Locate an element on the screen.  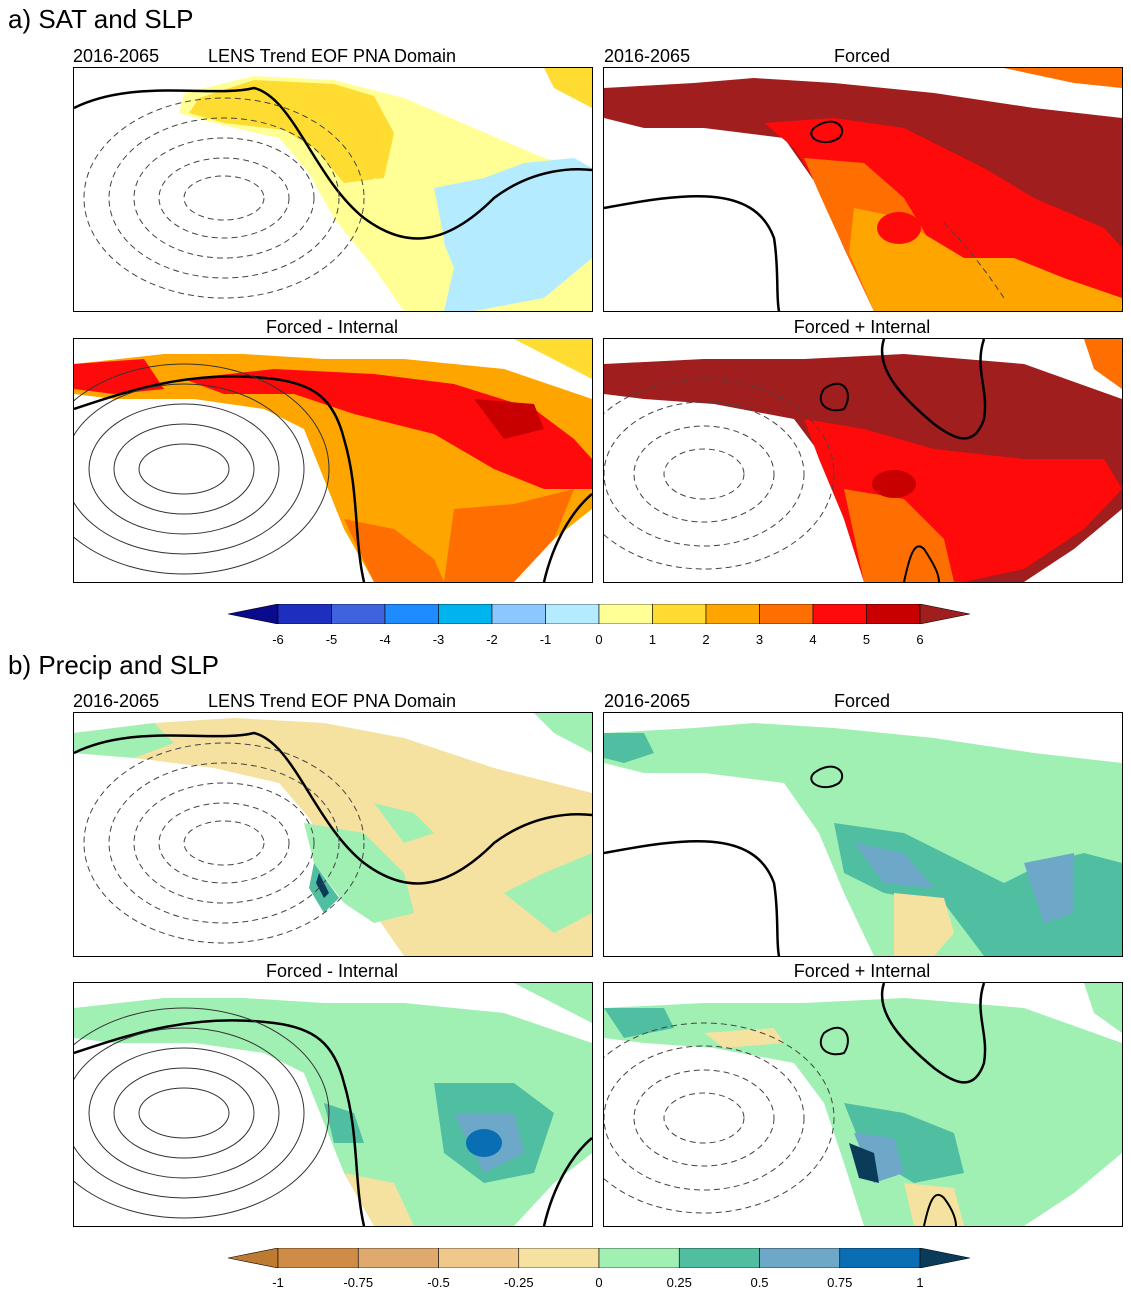
panel-a1-period: 2016-2065 is located at coordinates (116, 56).